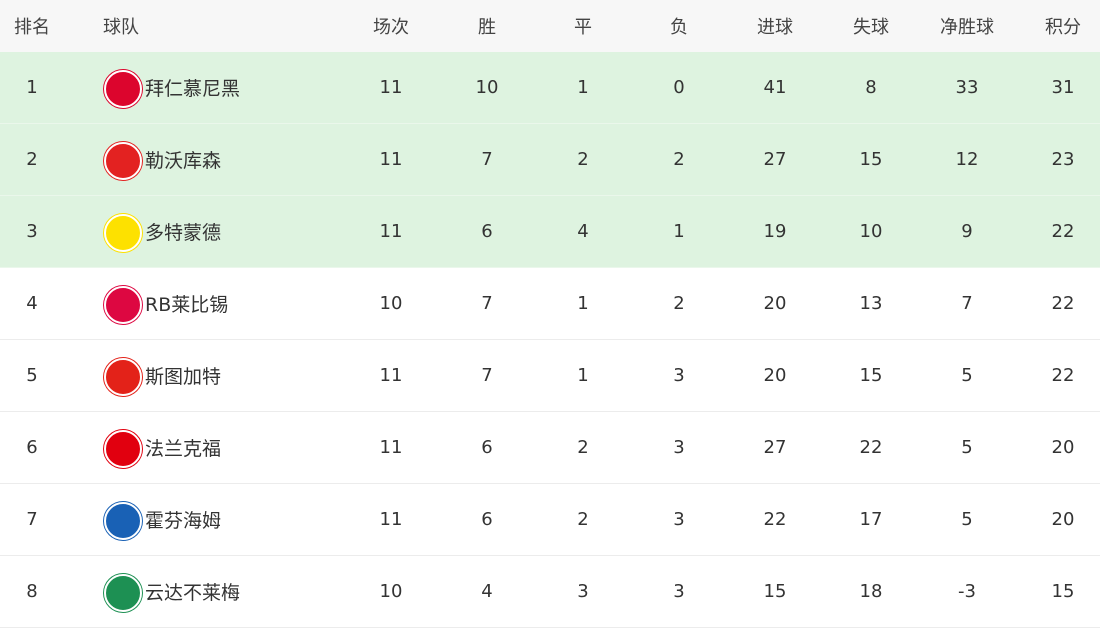 This screenshot has width=1100, height=628. I want to click on header-played: 场次, so click(391, 27).